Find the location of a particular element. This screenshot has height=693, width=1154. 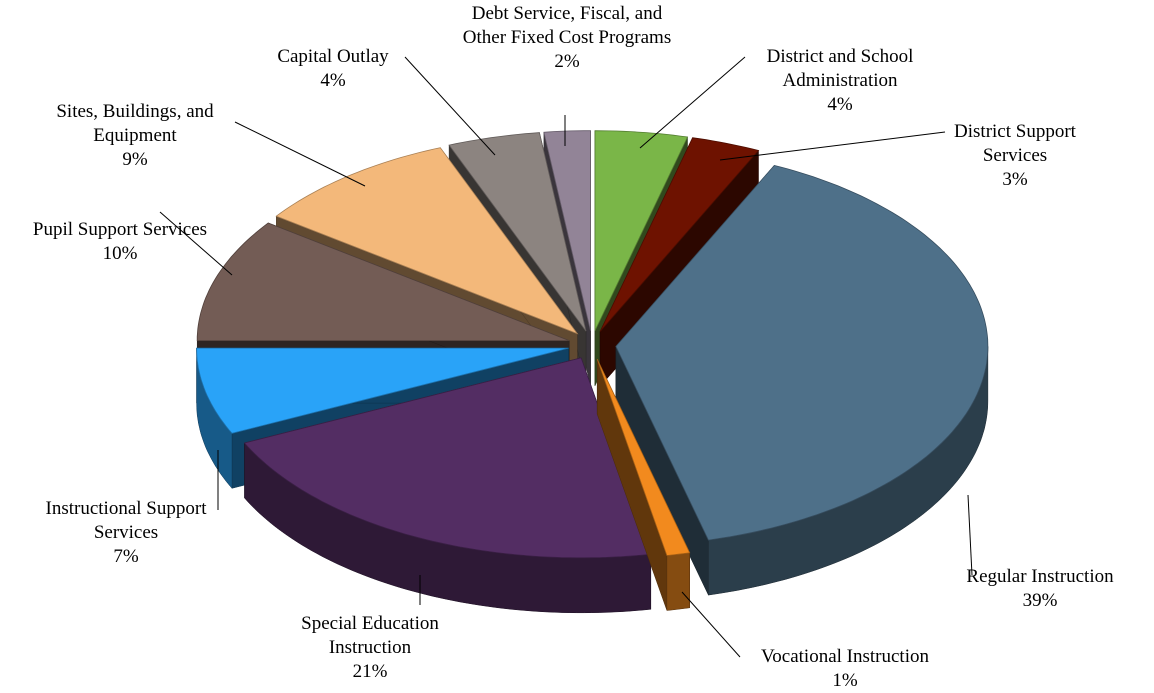

slice-label: Sites, Buildings, and Equipment 9% is located at coordinates (135, 136).